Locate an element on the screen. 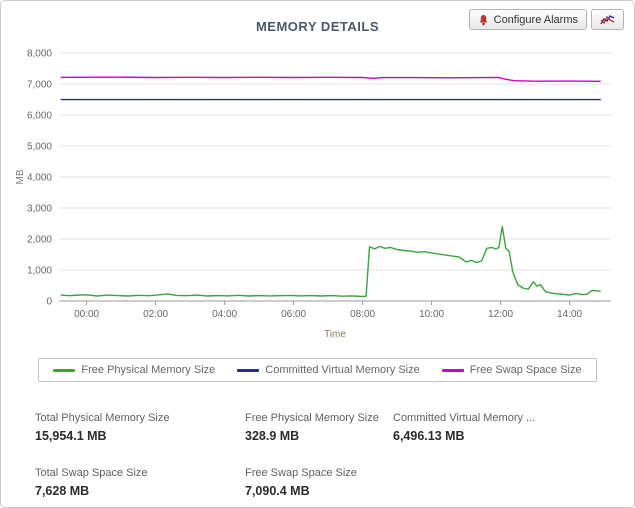  legend-swatch-blue is located at coordinates (248, 370).